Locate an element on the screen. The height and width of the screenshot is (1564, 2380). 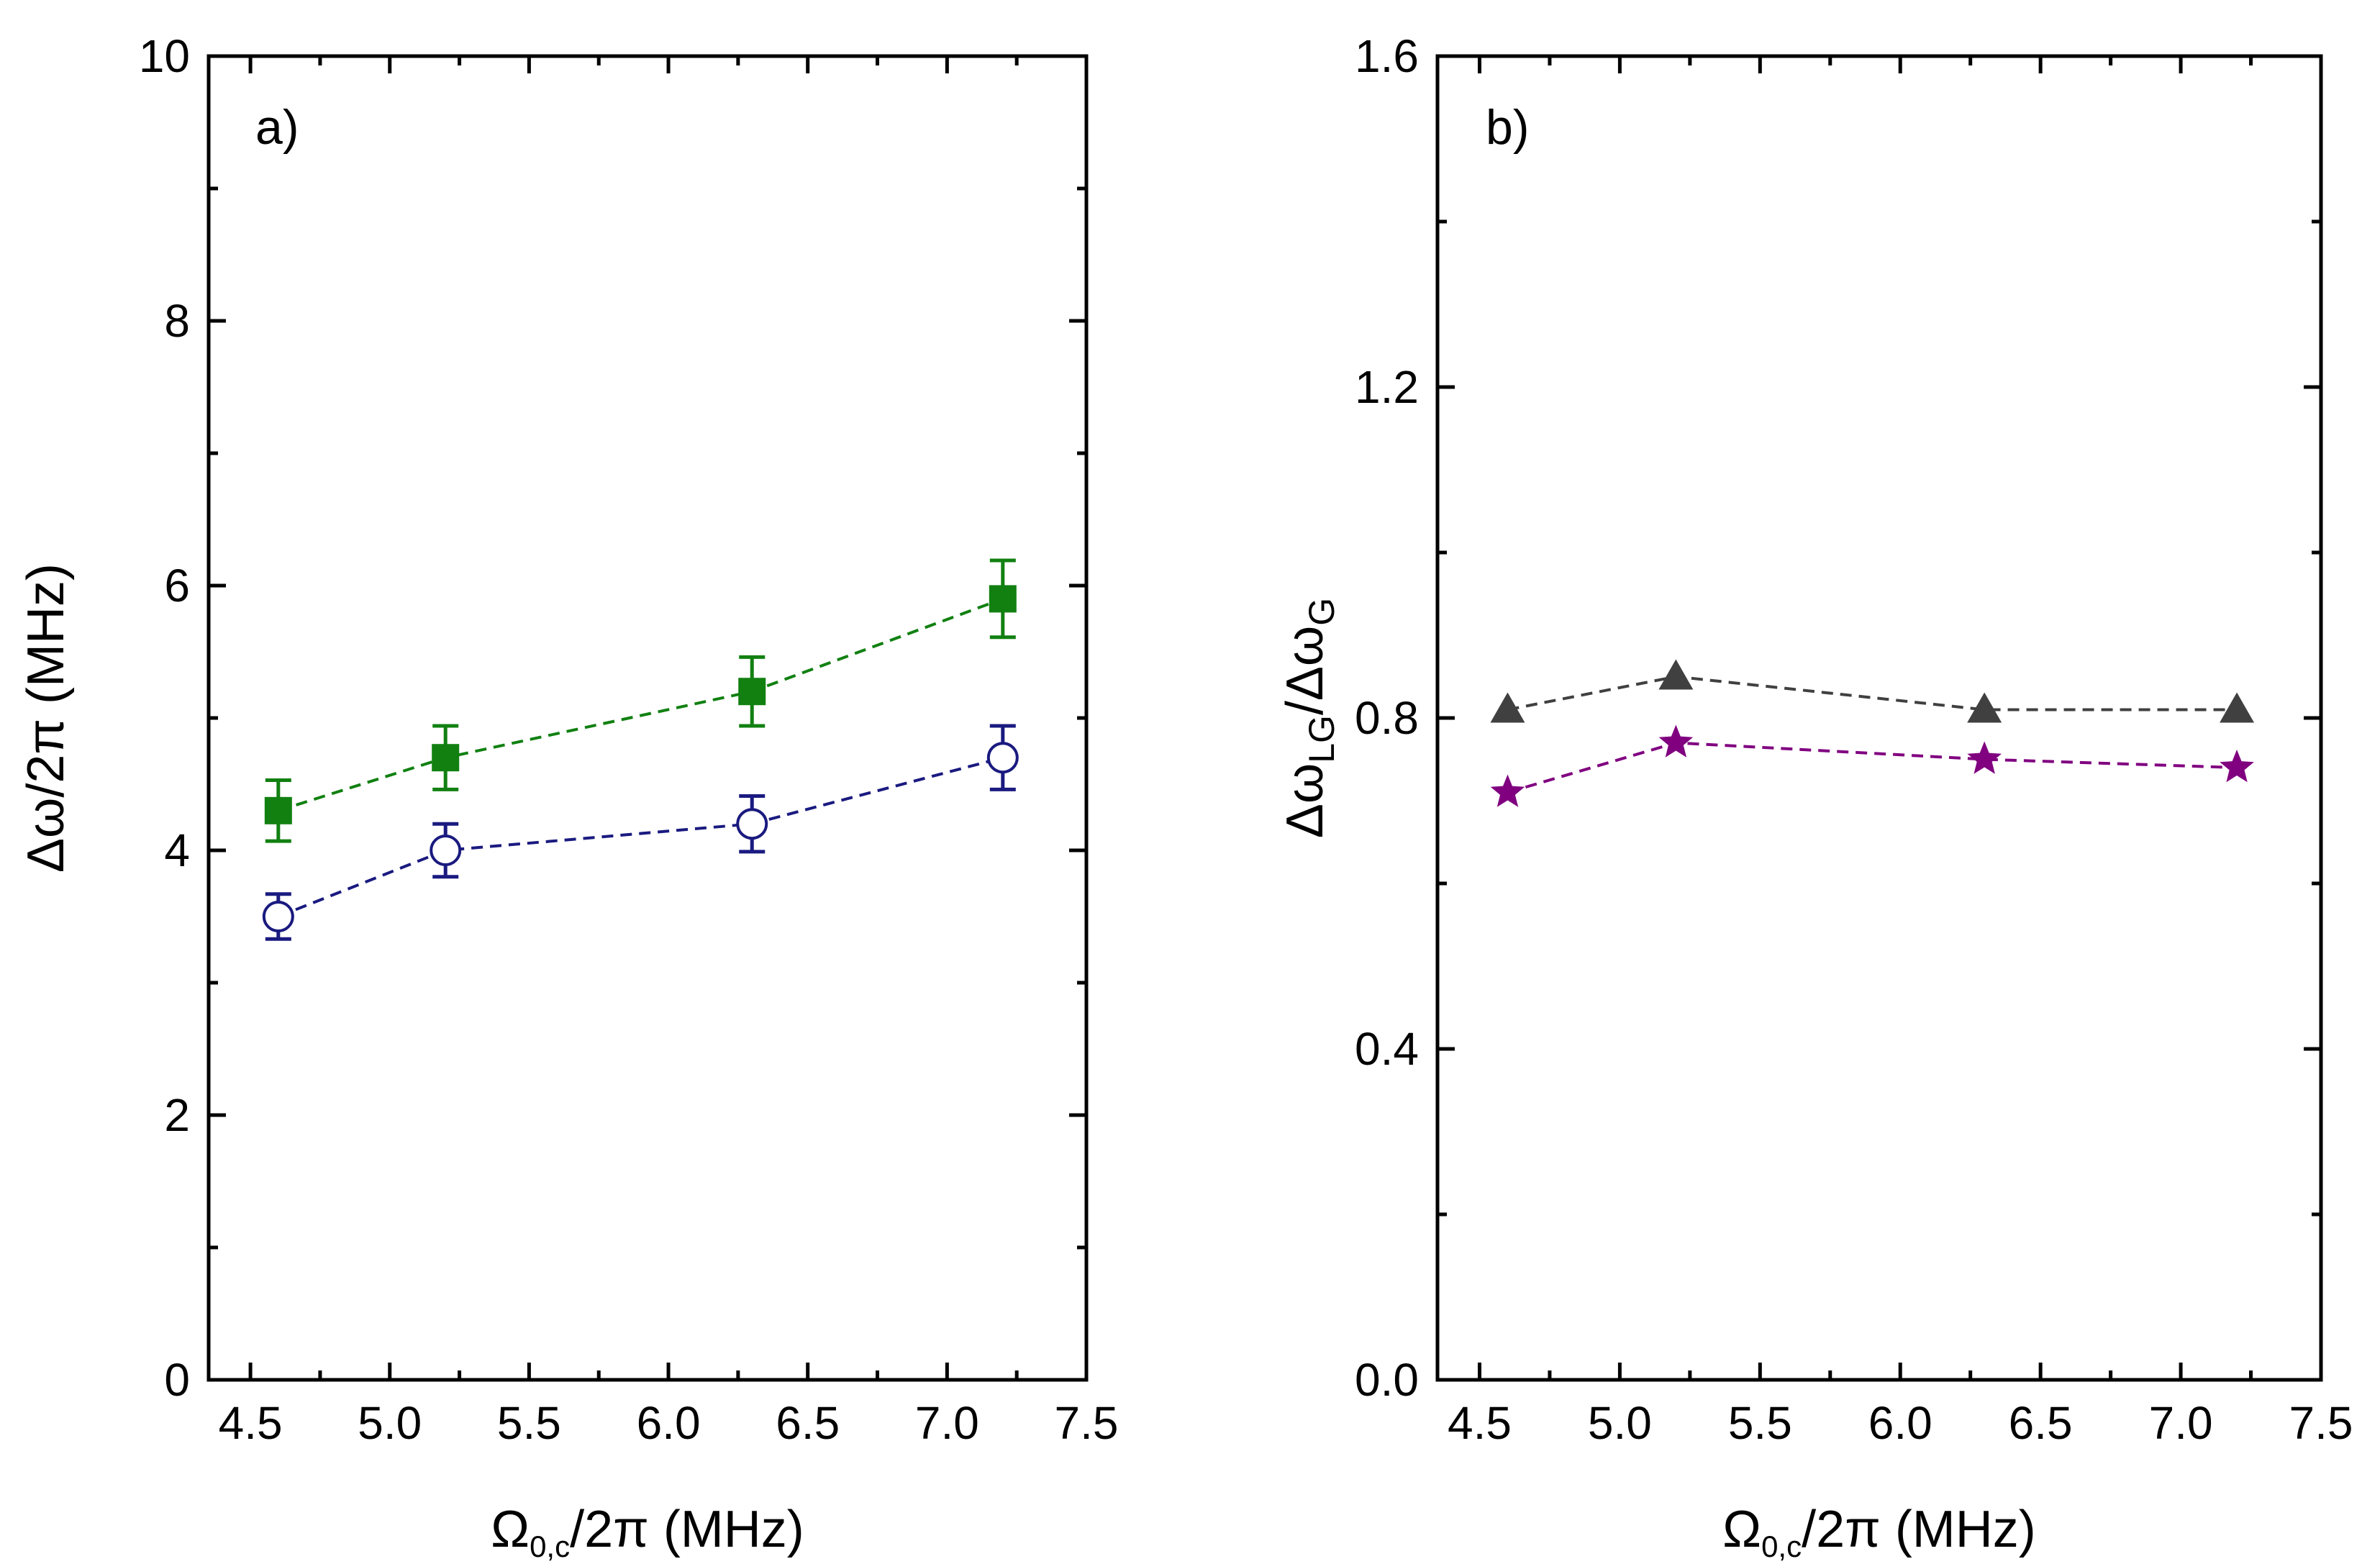
panel-a-x-tick-label: 6.5 is located at coordinates (808, 1423).